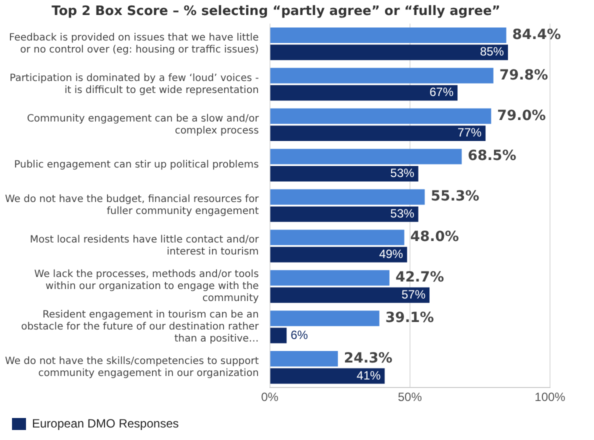 Image resolution: width=594 pixels, height=440 pixels. I want to click on y-tick-label: We lack the processes, methods and/or tools within our organization to engage with the community, so click(146, 286).